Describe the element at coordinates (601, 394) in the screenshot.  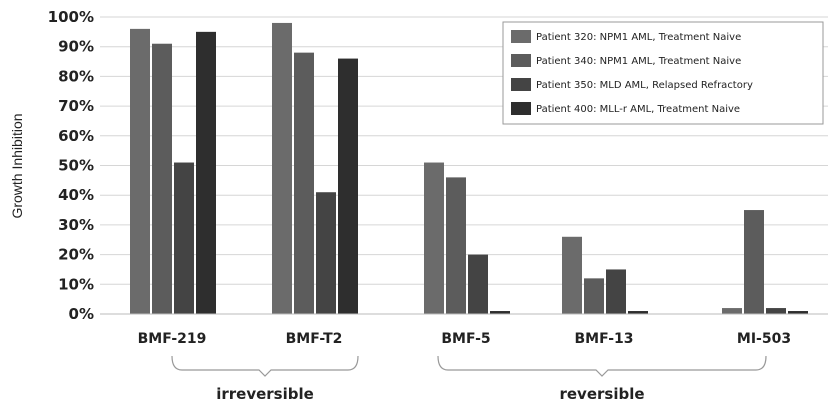
I see `group-label: reversible` at that location.